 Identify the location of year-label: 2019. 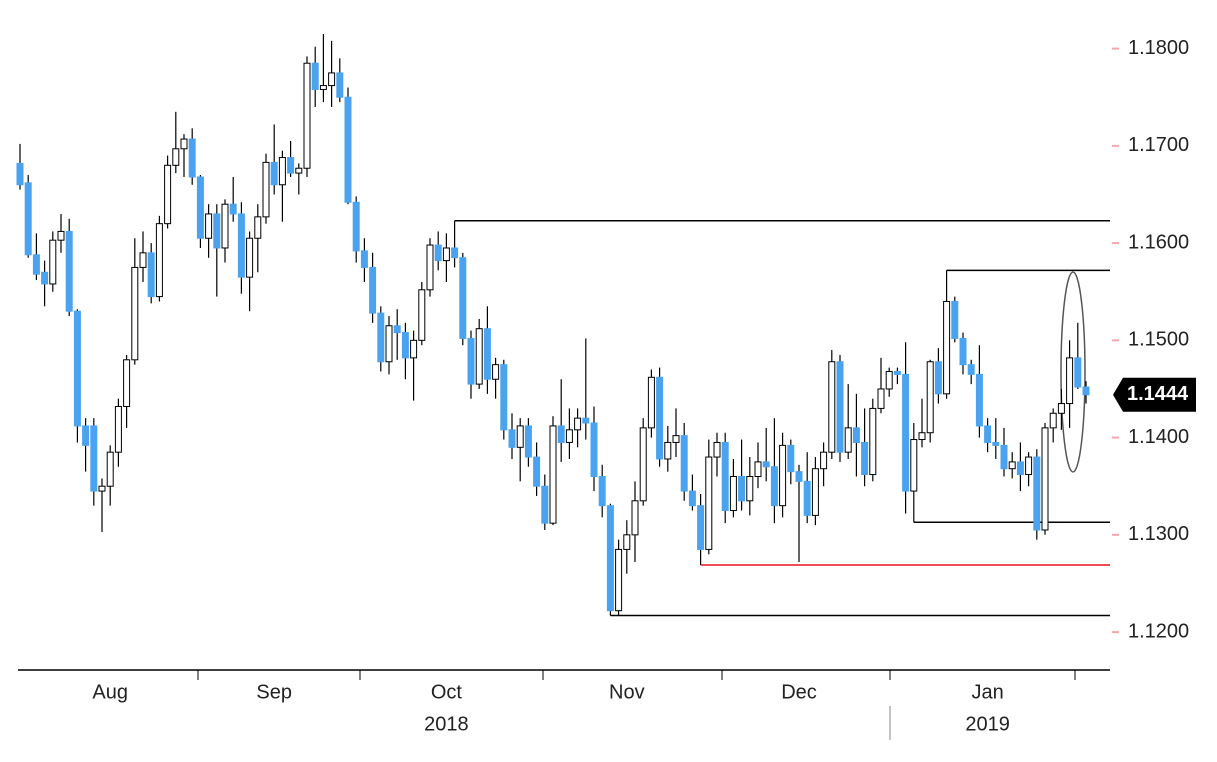
(987, 724).